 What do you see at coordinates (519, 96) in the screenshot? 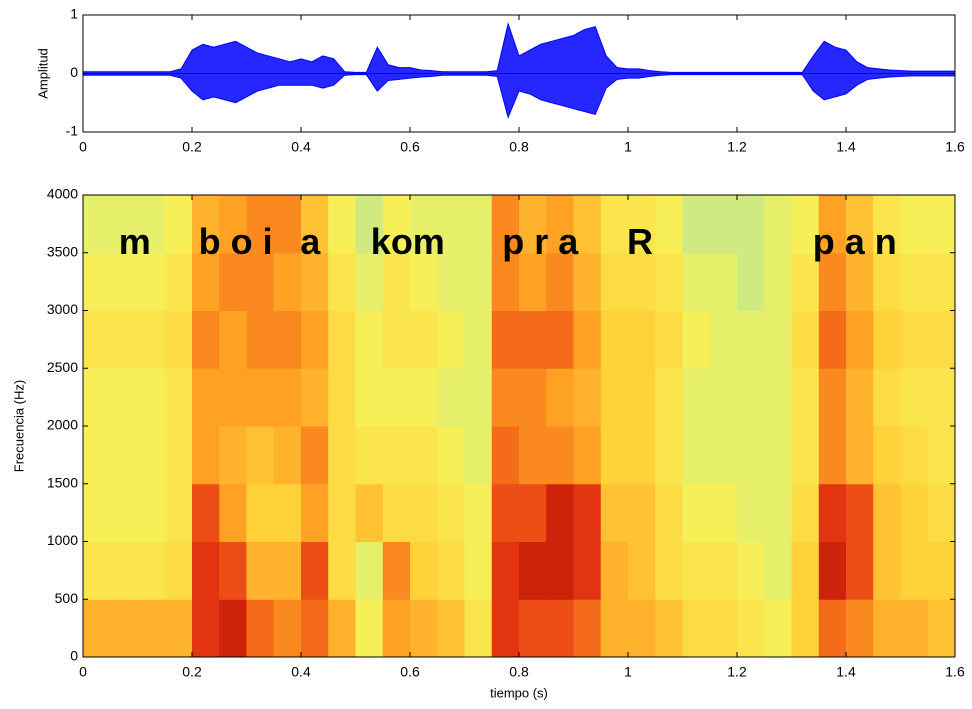
I see `waveform-envelope` at bounding box center [519, 96].